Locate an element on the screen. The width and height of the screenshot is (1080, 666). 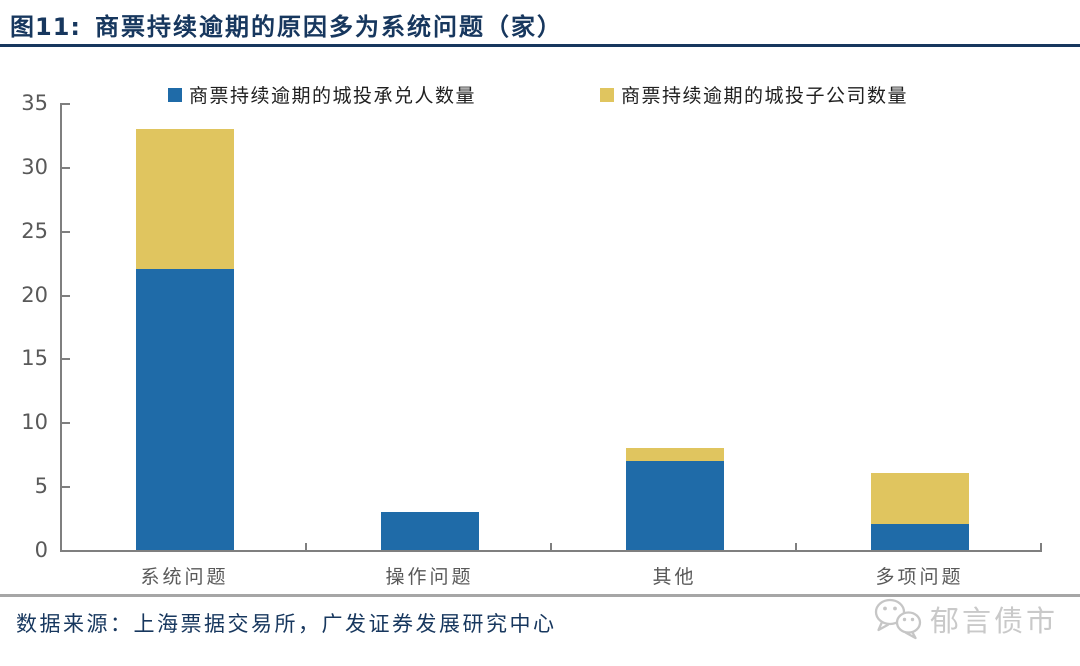
figure-title-text: 商票持续逾期的原因多为系统问题（家） is located at coordinates (329, 26).